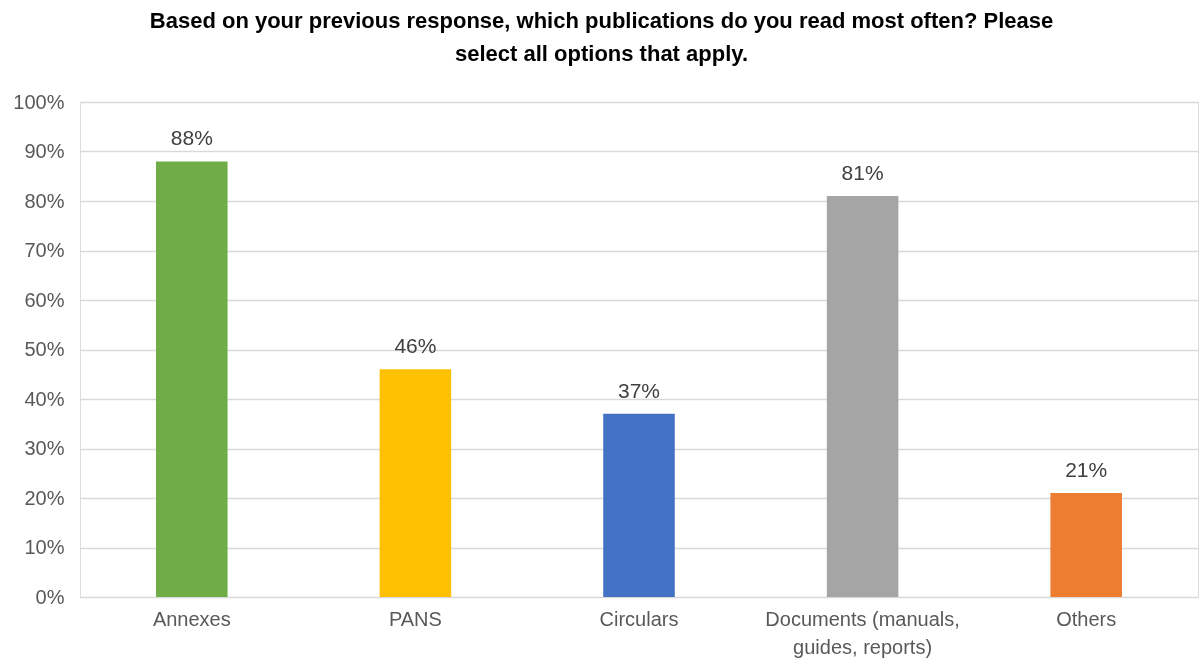  Describe the element at coordinates (639, 618) in the screenshot. I see `x-tick-label: Circulars` at that location.